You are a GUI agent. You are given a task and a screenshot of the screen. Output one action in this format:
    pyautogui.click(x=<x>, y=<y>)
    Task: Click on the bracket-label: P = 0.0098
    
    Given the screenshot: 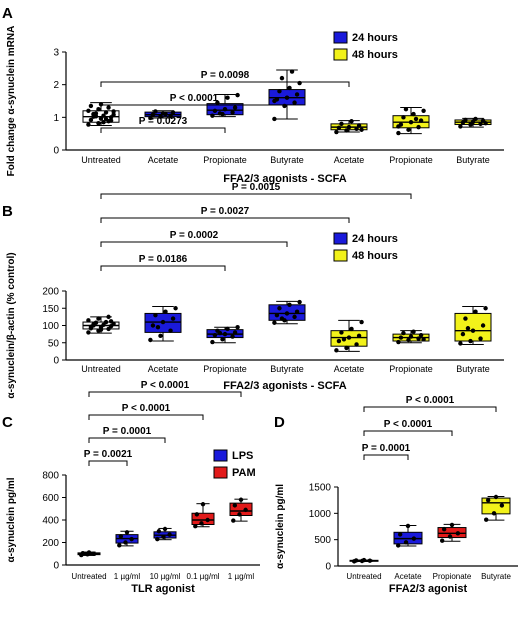 What is the action you would take?
    pyautogui.click(x=225, y=75)
    